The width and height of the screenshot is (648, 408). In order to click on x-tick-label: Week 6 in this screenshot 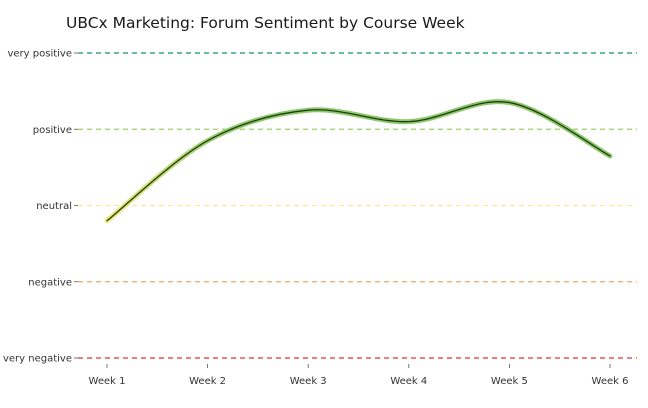, I will do `click(610, 381)`.